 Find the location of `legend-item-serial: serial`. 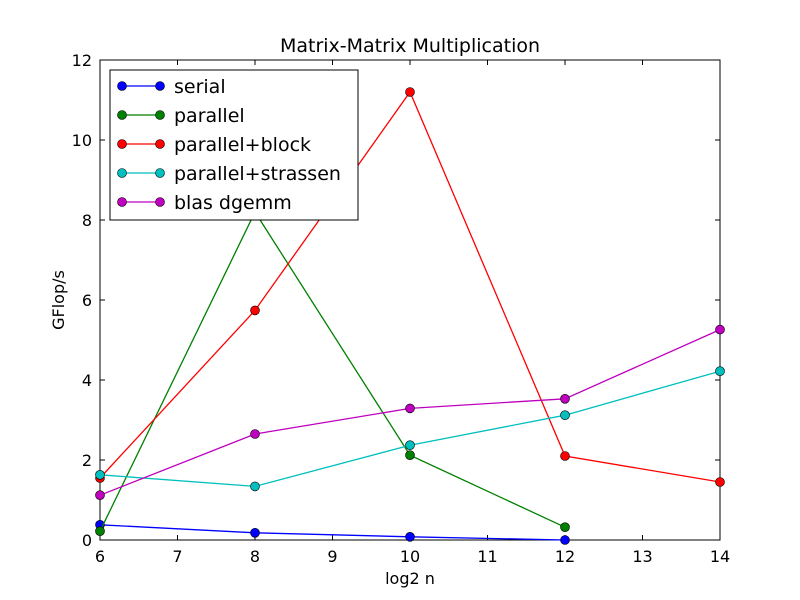

legend-item-serial: serial is located at coordinates (171, 87).